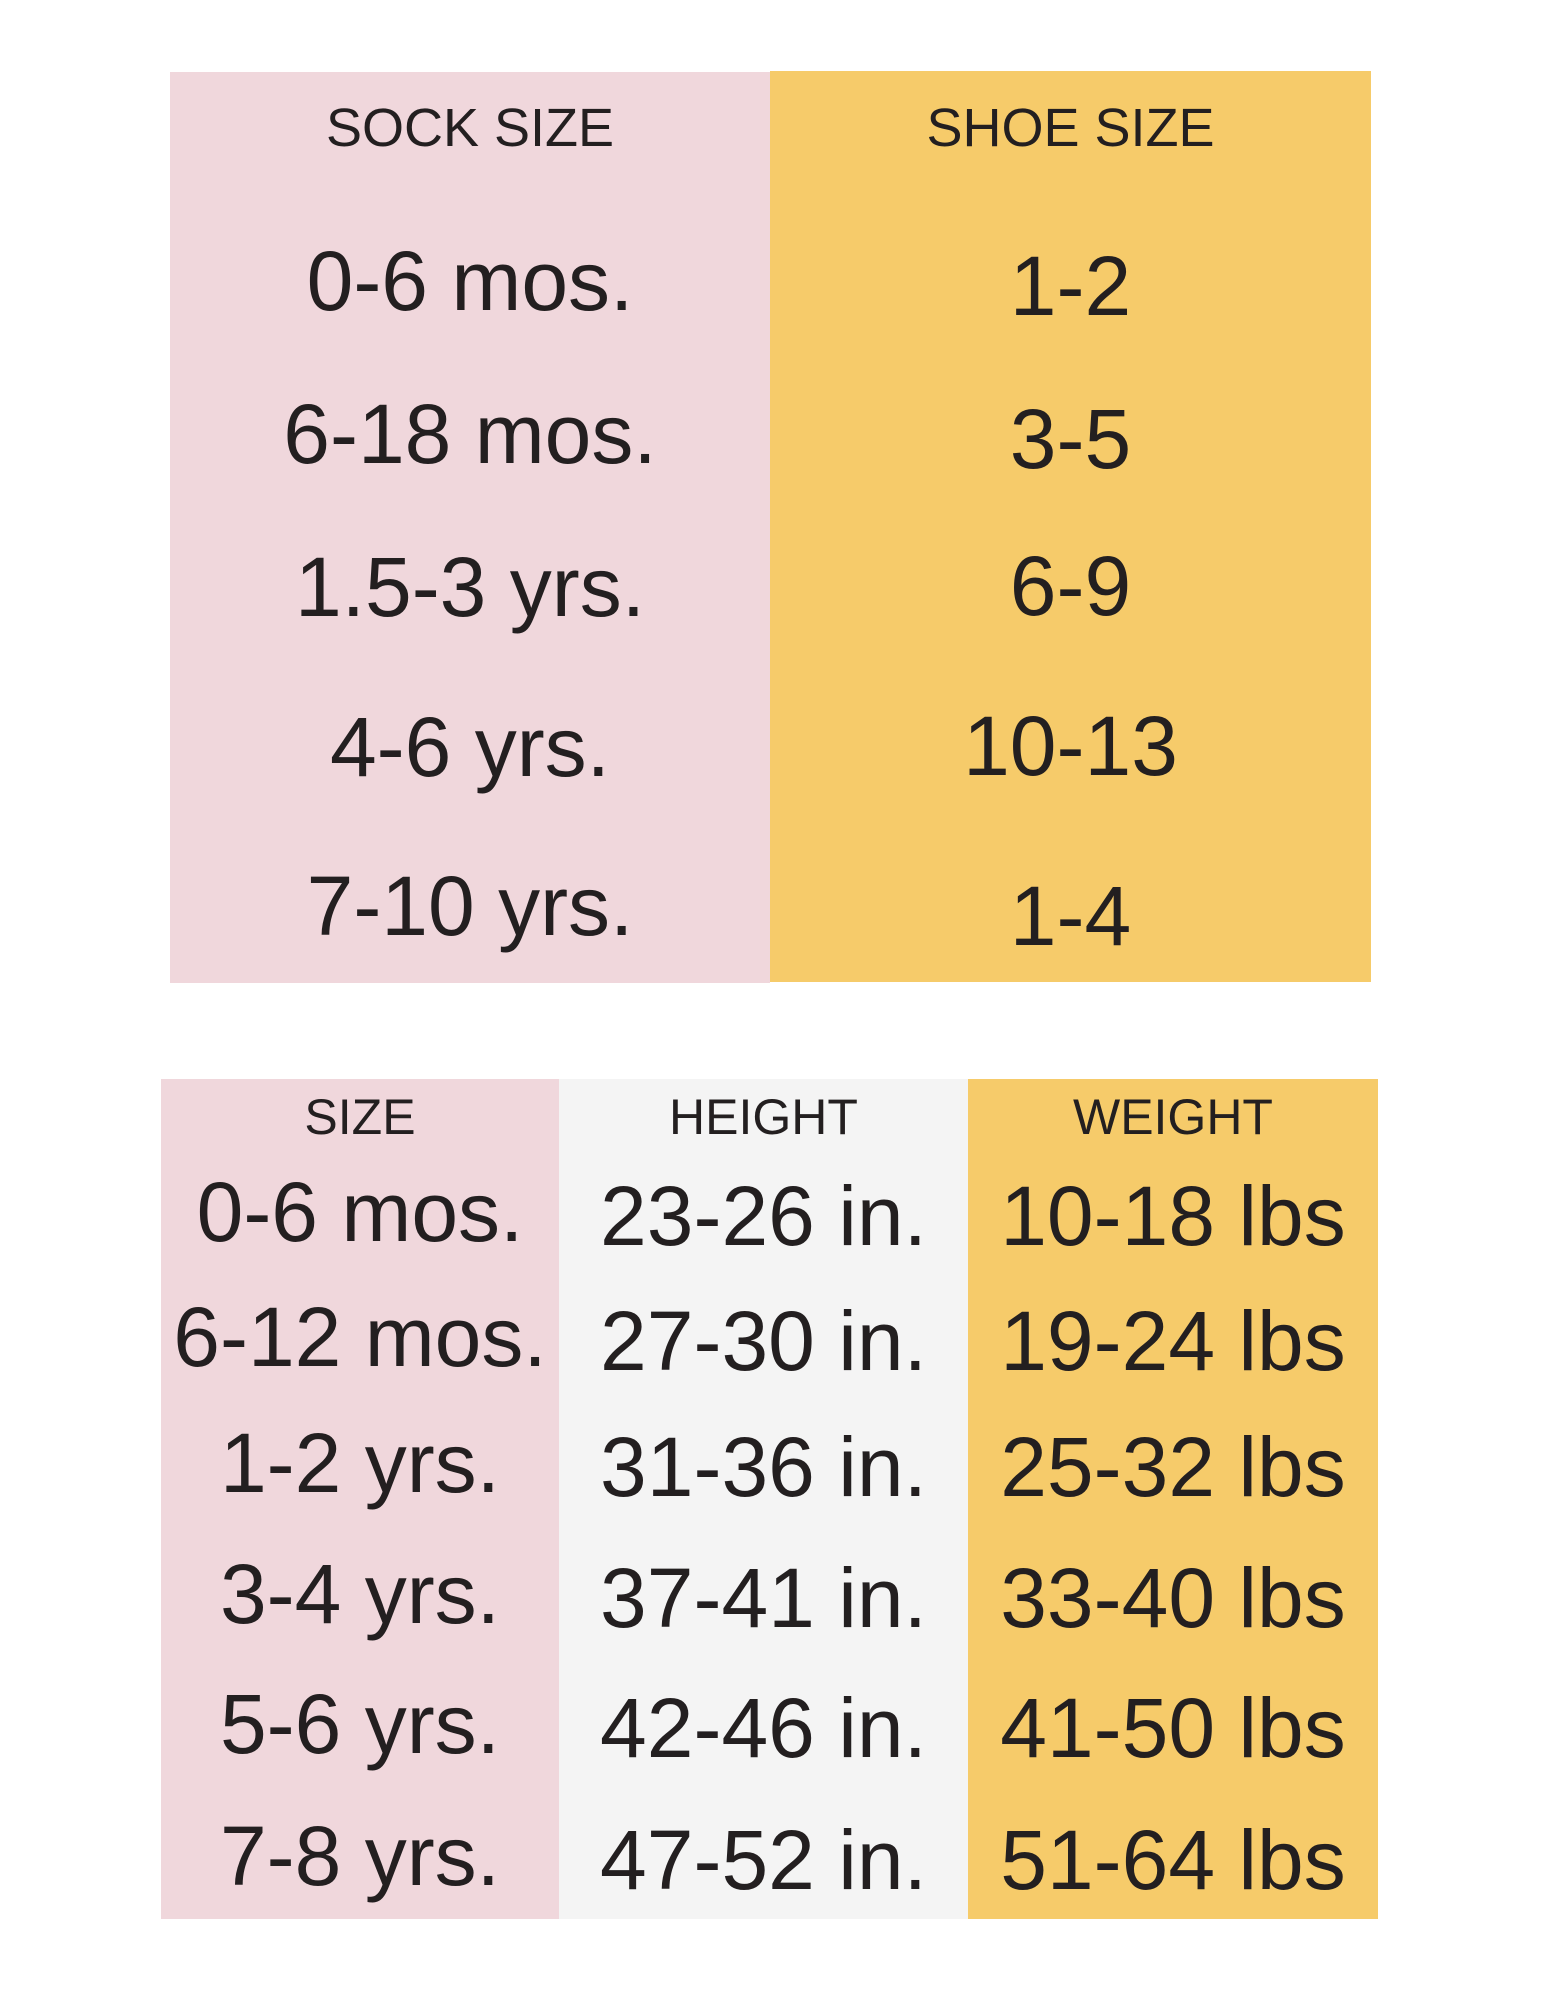 This screenshot has width=1545, height=2000. Describe the element at coordinates (763, 1467) in the screenshot. I see `height-cell: 31-36 in.` at that location.